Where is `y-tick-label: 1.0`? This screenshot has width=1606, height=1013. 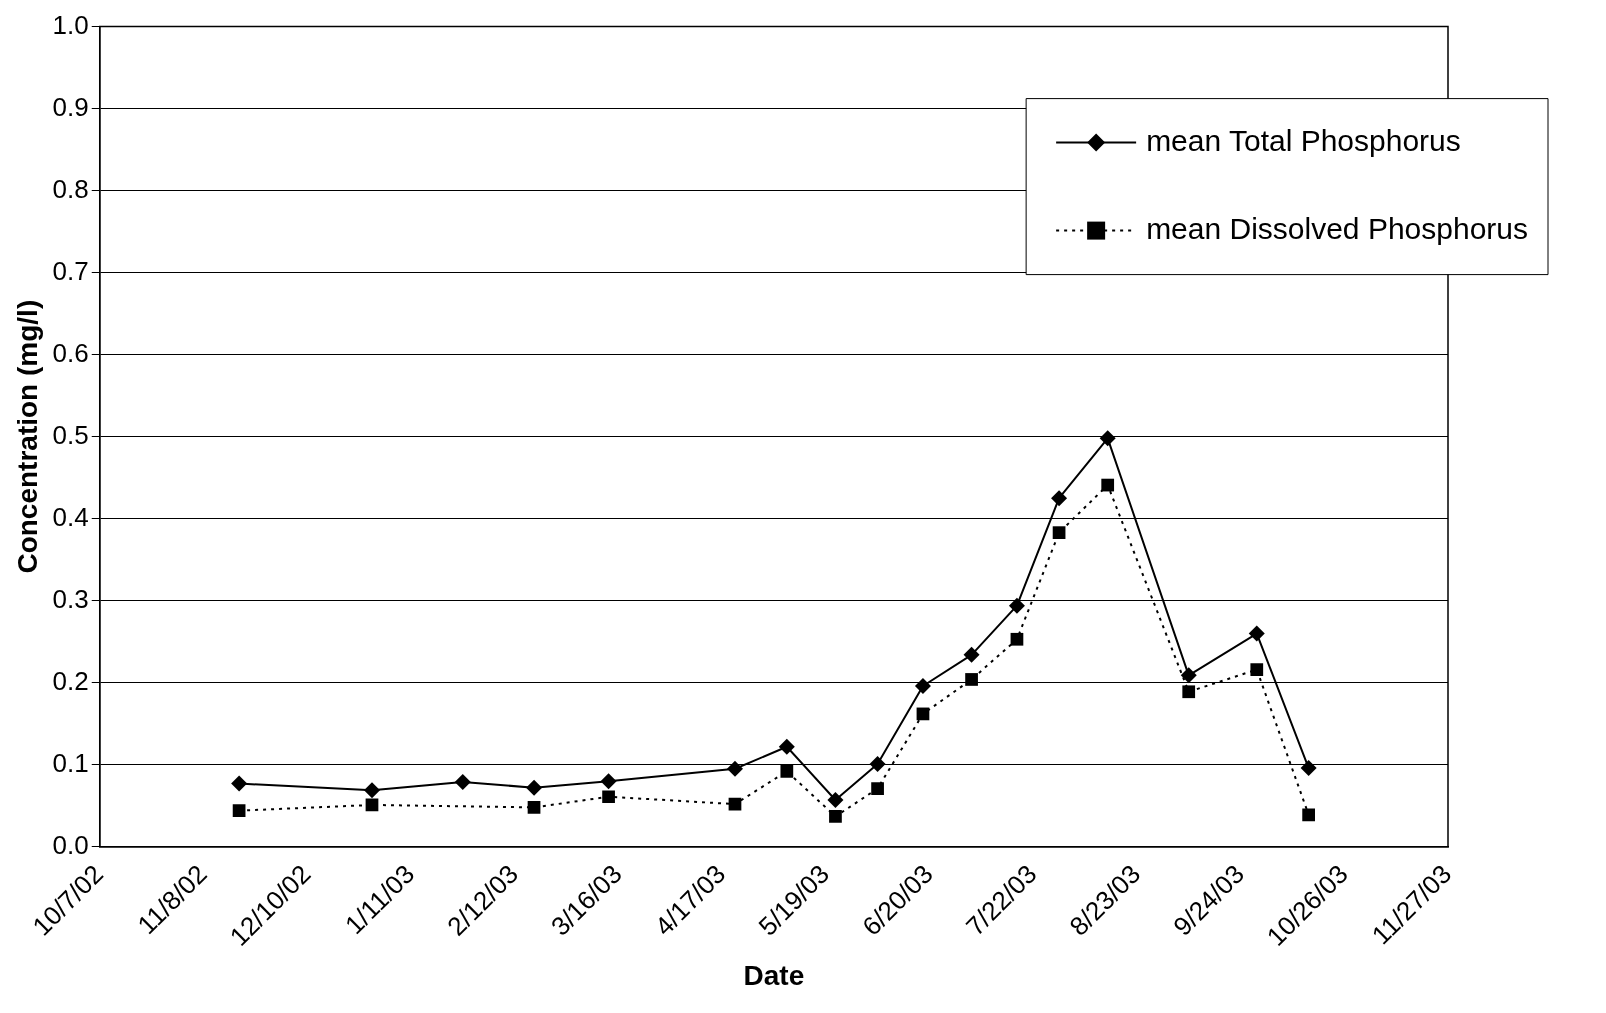
y-tick-label: 1.0 is located at coordinates (70, 24).